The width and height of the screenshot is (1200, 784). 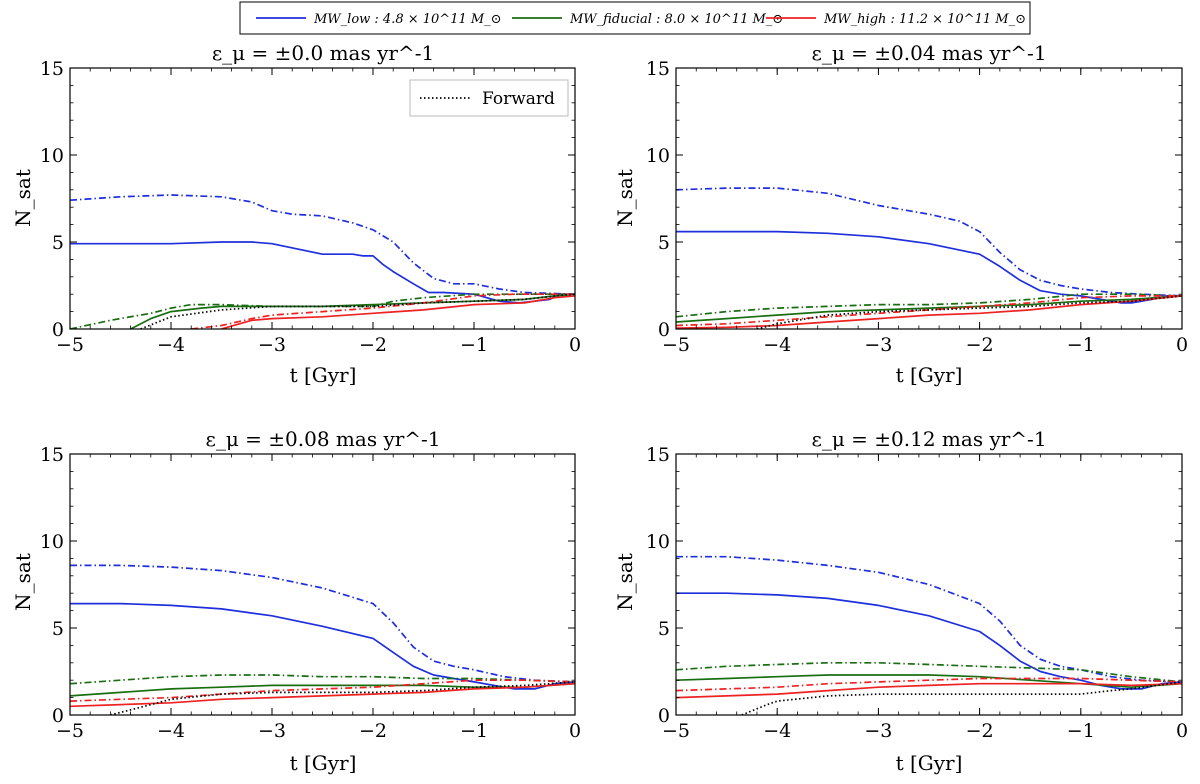 I want to click on panel-title: ε_μ = ±0.12 mas yr^-1, so click(x=928, y=439).